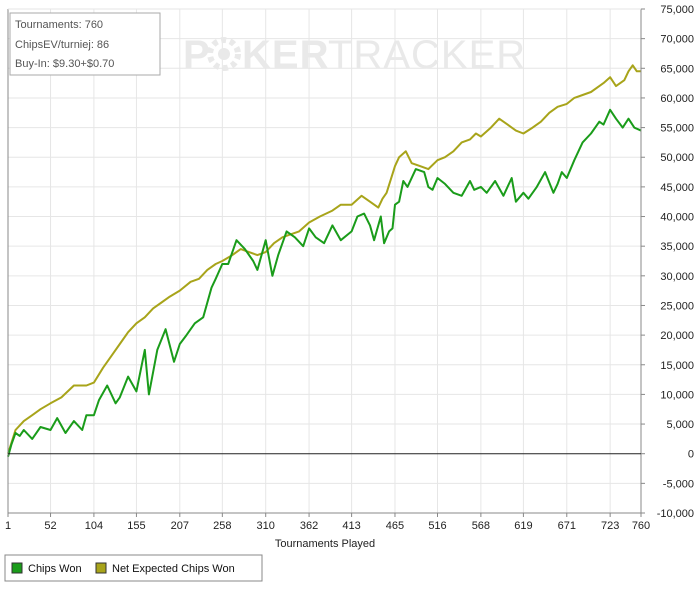 This screenshot has height=590, width=700. Describe the element at coordinates (55, 569) in the screenshot. I see `legend-label-chips-won: Chips Won` at that location.